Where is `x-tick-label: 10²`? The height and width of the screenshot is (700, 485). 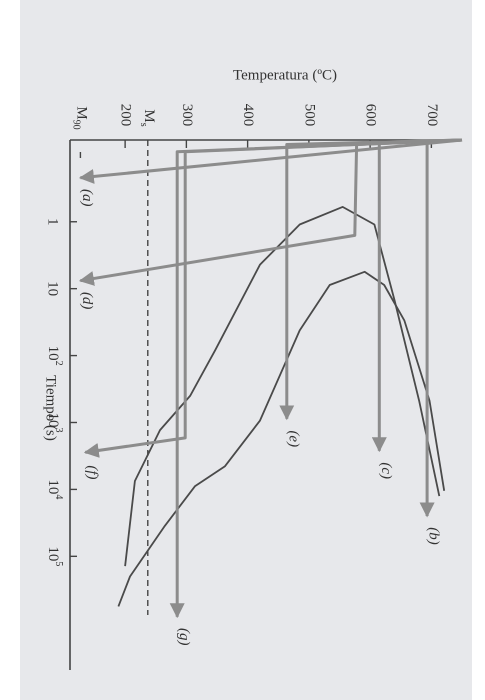
x-tick-label: 10² is located at coordinates (54, 356).